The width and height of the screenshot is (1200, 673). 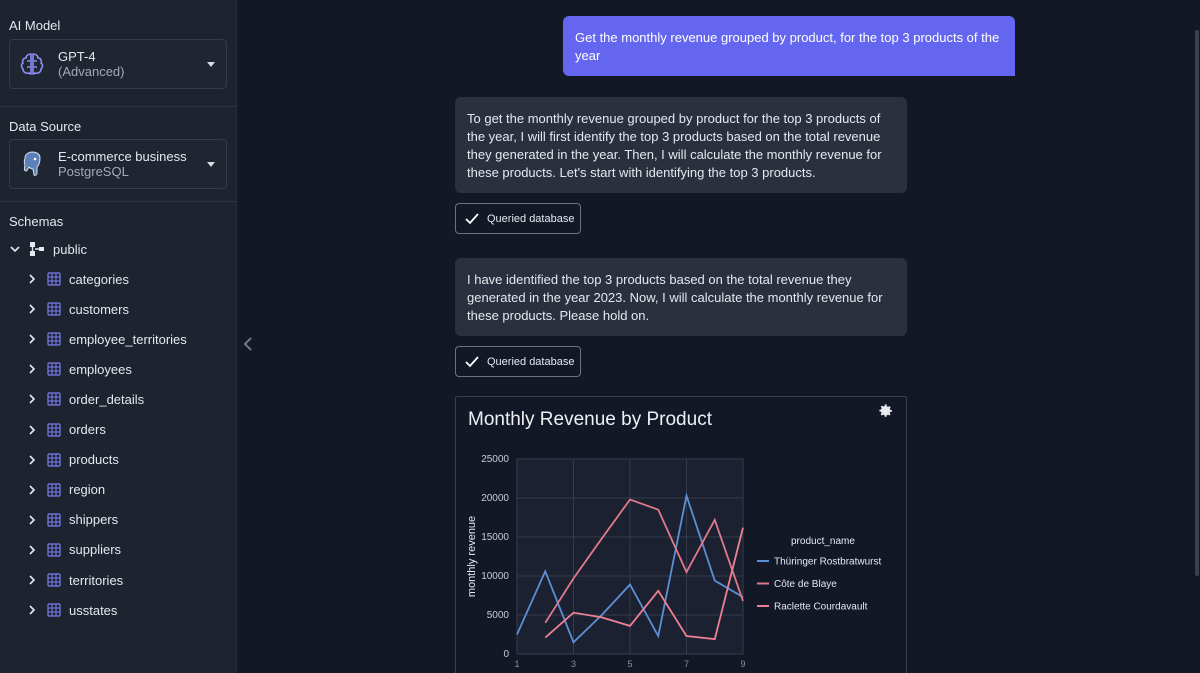 What do you see at coordinates (821, 607) in the screenshot?
I see `legend-label: Raclette Courdavault` at bounding box center [821, 607].